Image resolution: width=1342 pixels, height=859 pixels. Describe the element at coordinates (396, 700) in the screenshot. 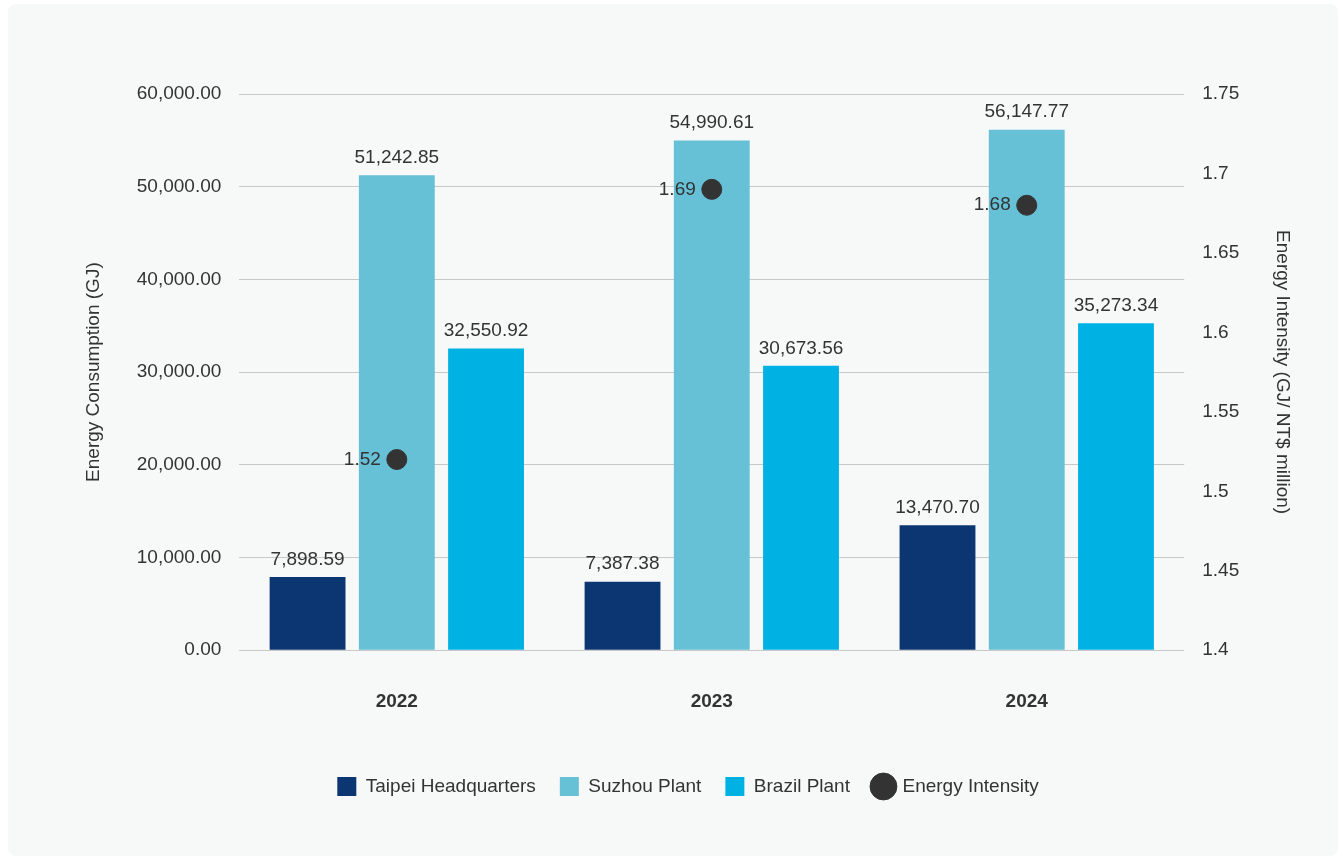

I see `x-tick-label: 2022` at that location.